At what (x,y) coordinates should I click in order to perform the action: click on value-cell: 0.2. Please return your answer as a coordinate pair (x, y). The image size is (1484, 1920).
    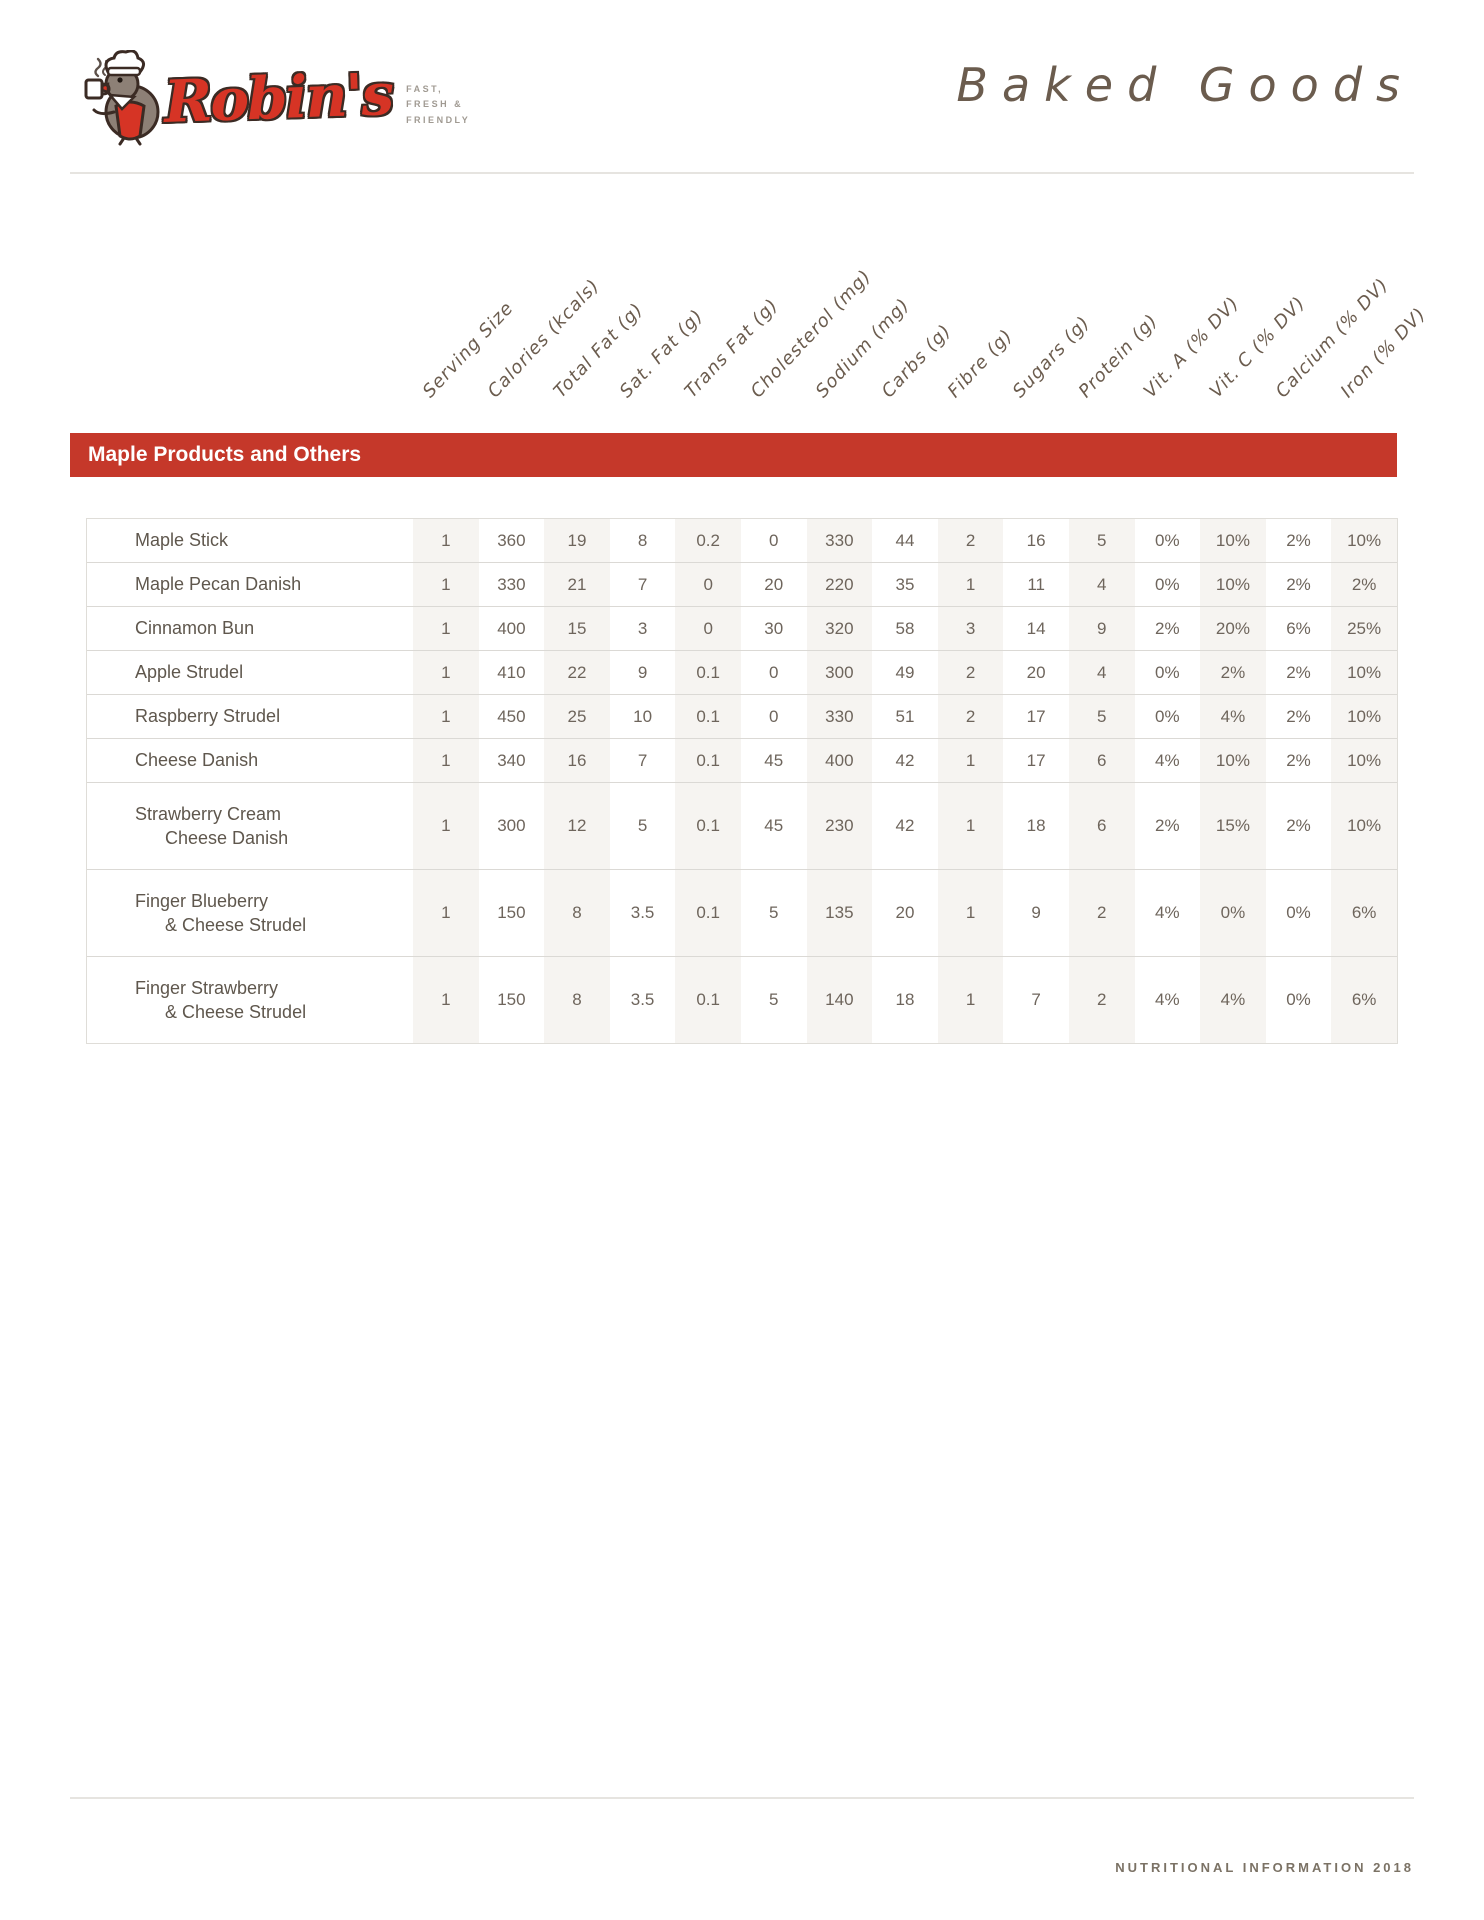
    Looking at the image, I should click on (708, 540).